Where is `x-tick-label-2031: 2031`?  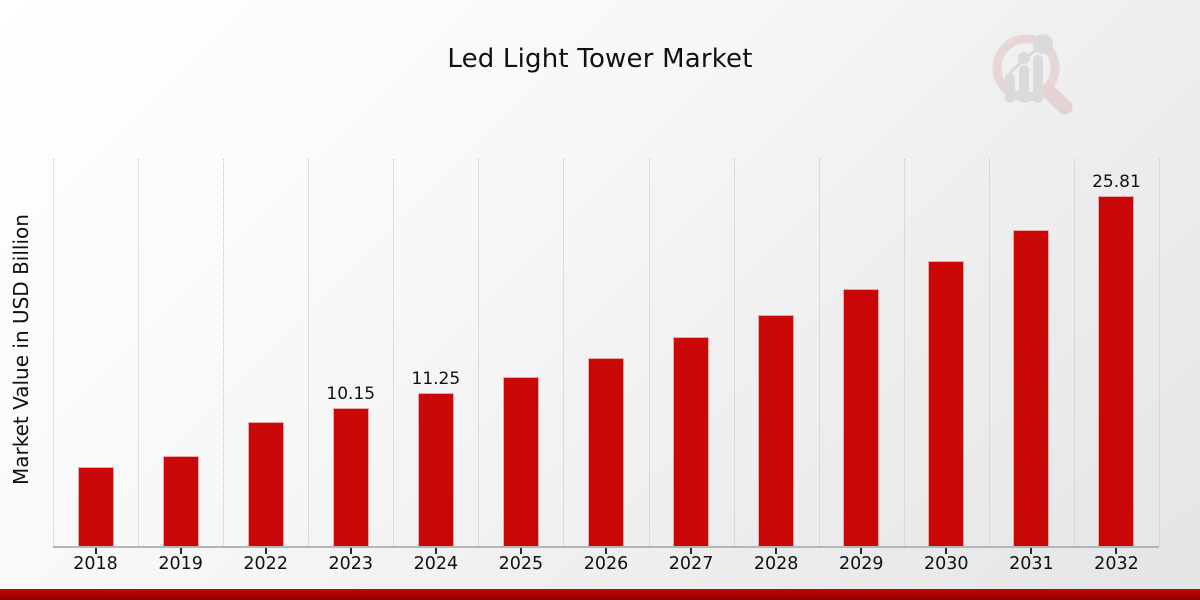
x-tick-label-2031: 2031 is located at coordinates (1031, 564).